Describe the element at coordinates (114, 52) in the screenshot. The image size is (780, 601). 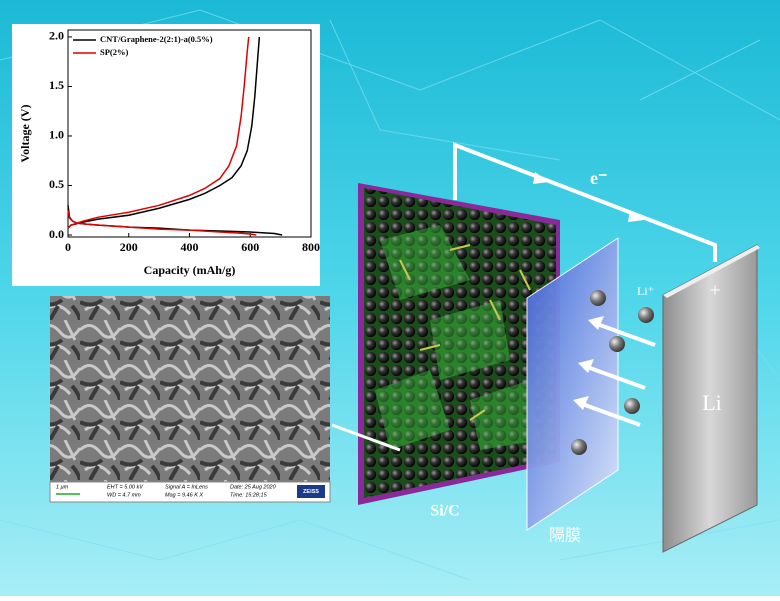
I see `legend-label: SP(2%)` at that location.